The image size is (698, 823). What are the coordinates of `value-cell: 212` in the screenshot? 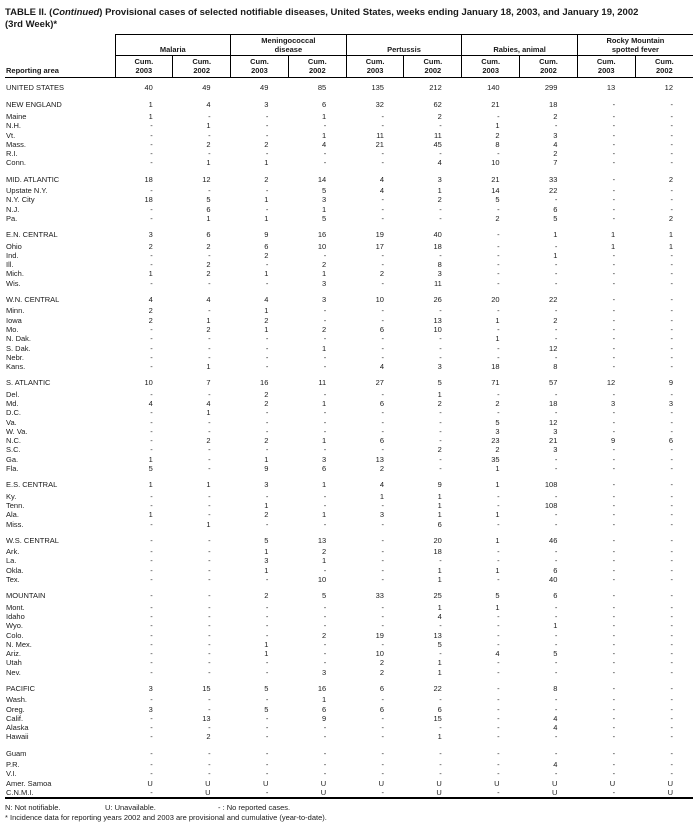 It's located at (435, 87).